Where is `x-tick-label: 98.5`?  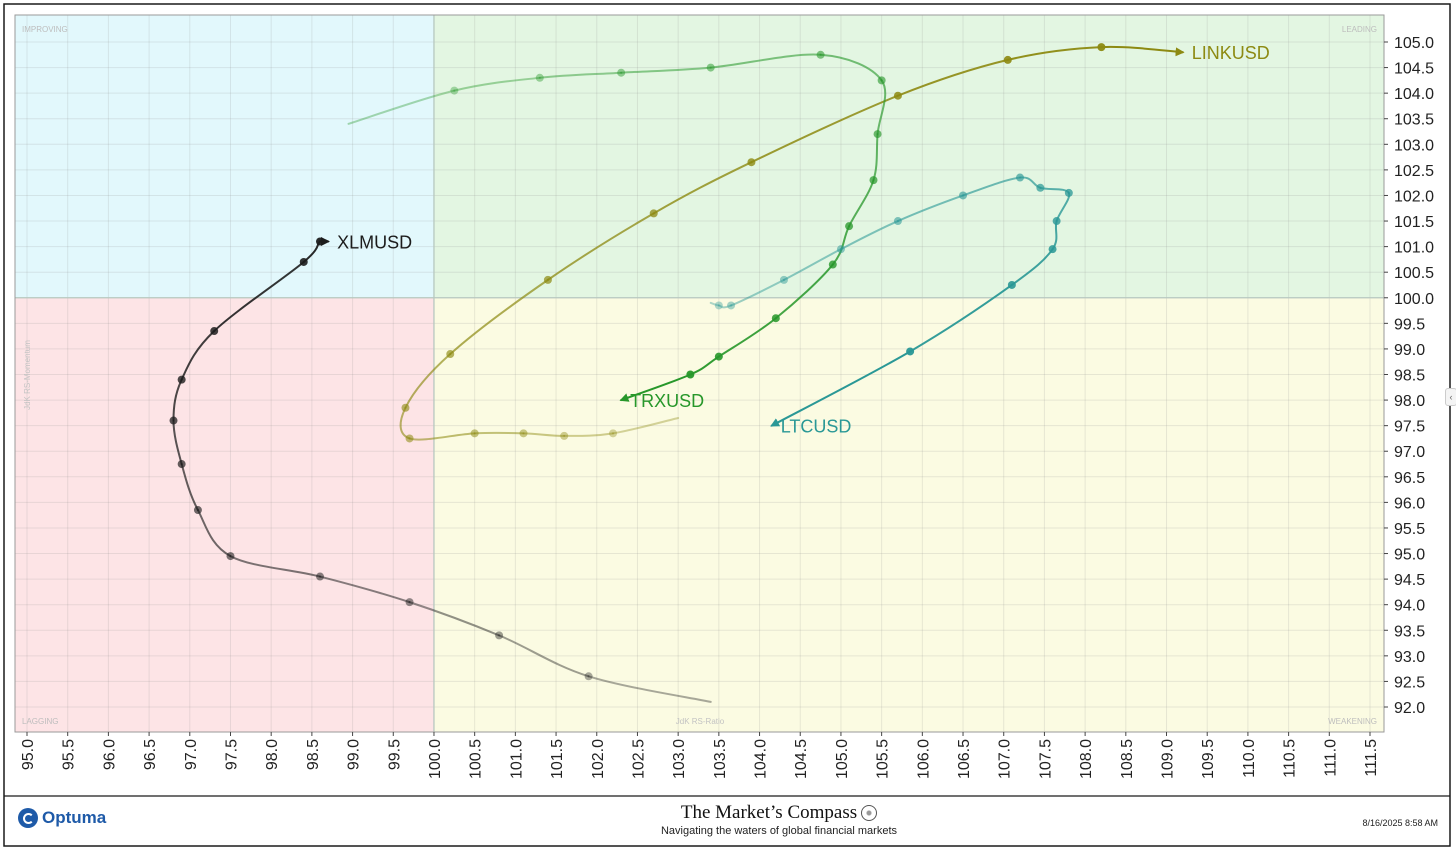
x-tick-label: 98.5 is located at coordinates (313, 754).